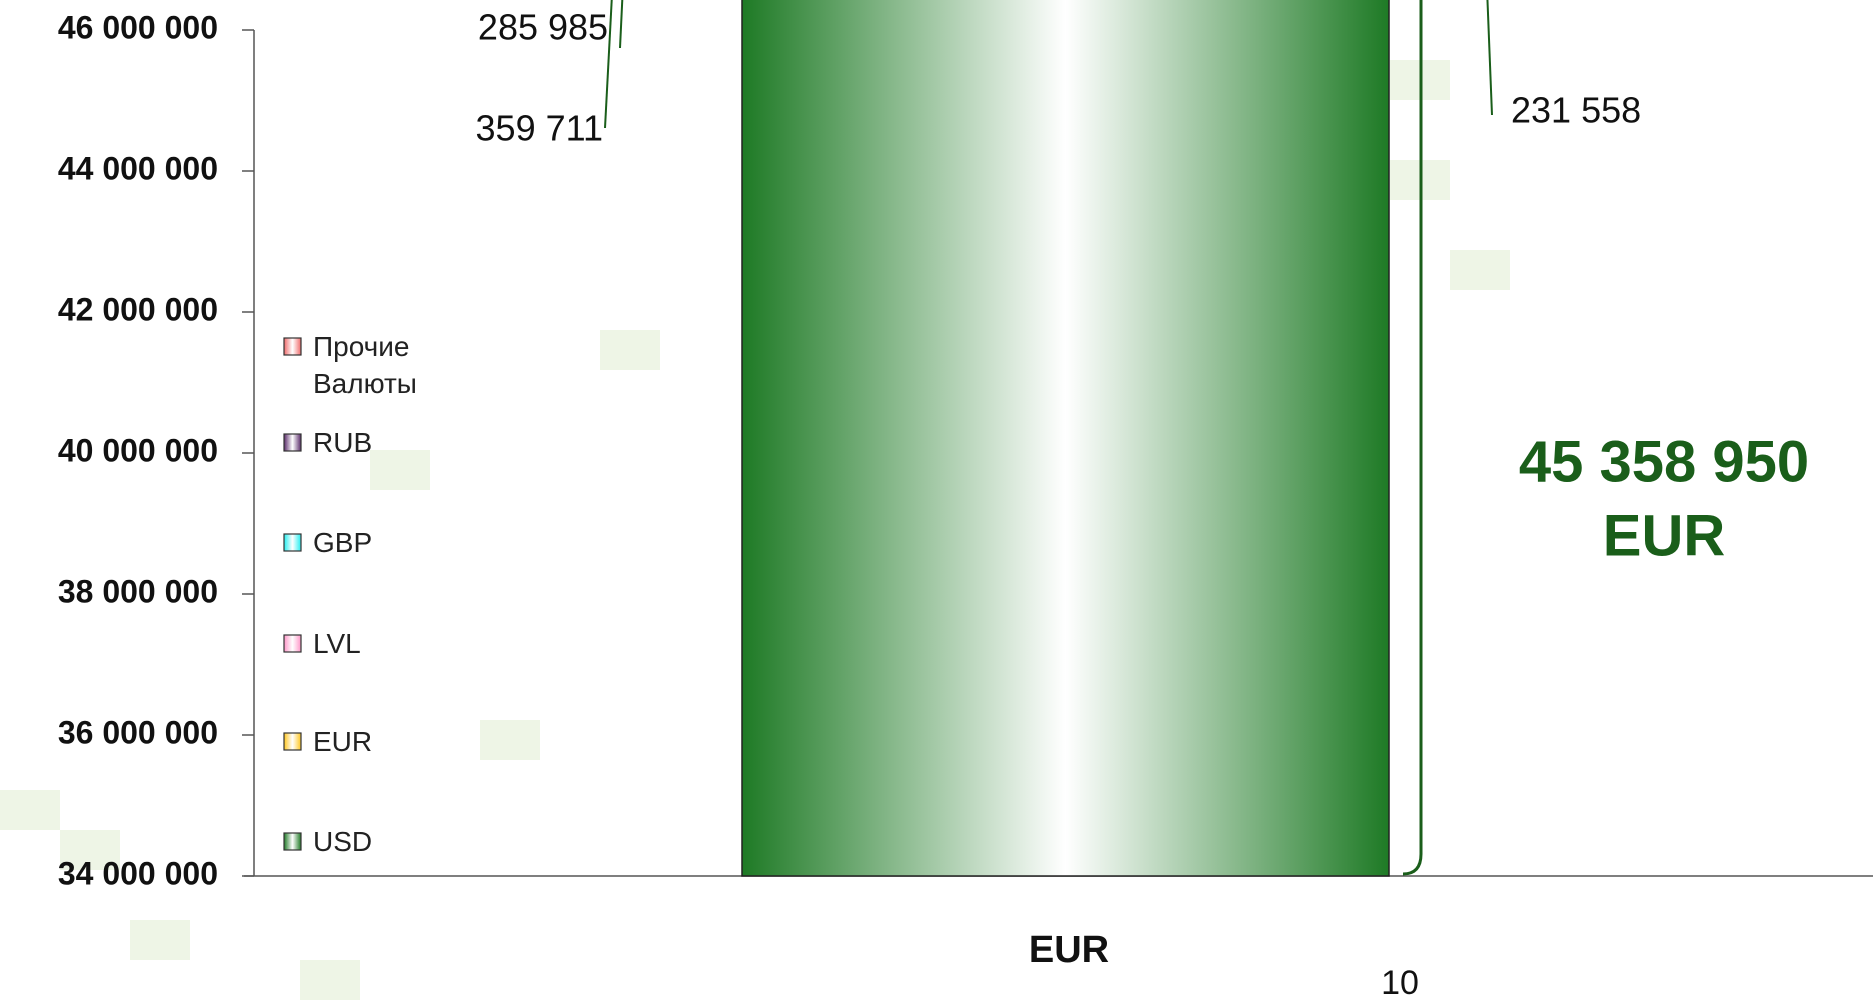  I want to click on total-label: 45 358 950, so click(1664, 461).